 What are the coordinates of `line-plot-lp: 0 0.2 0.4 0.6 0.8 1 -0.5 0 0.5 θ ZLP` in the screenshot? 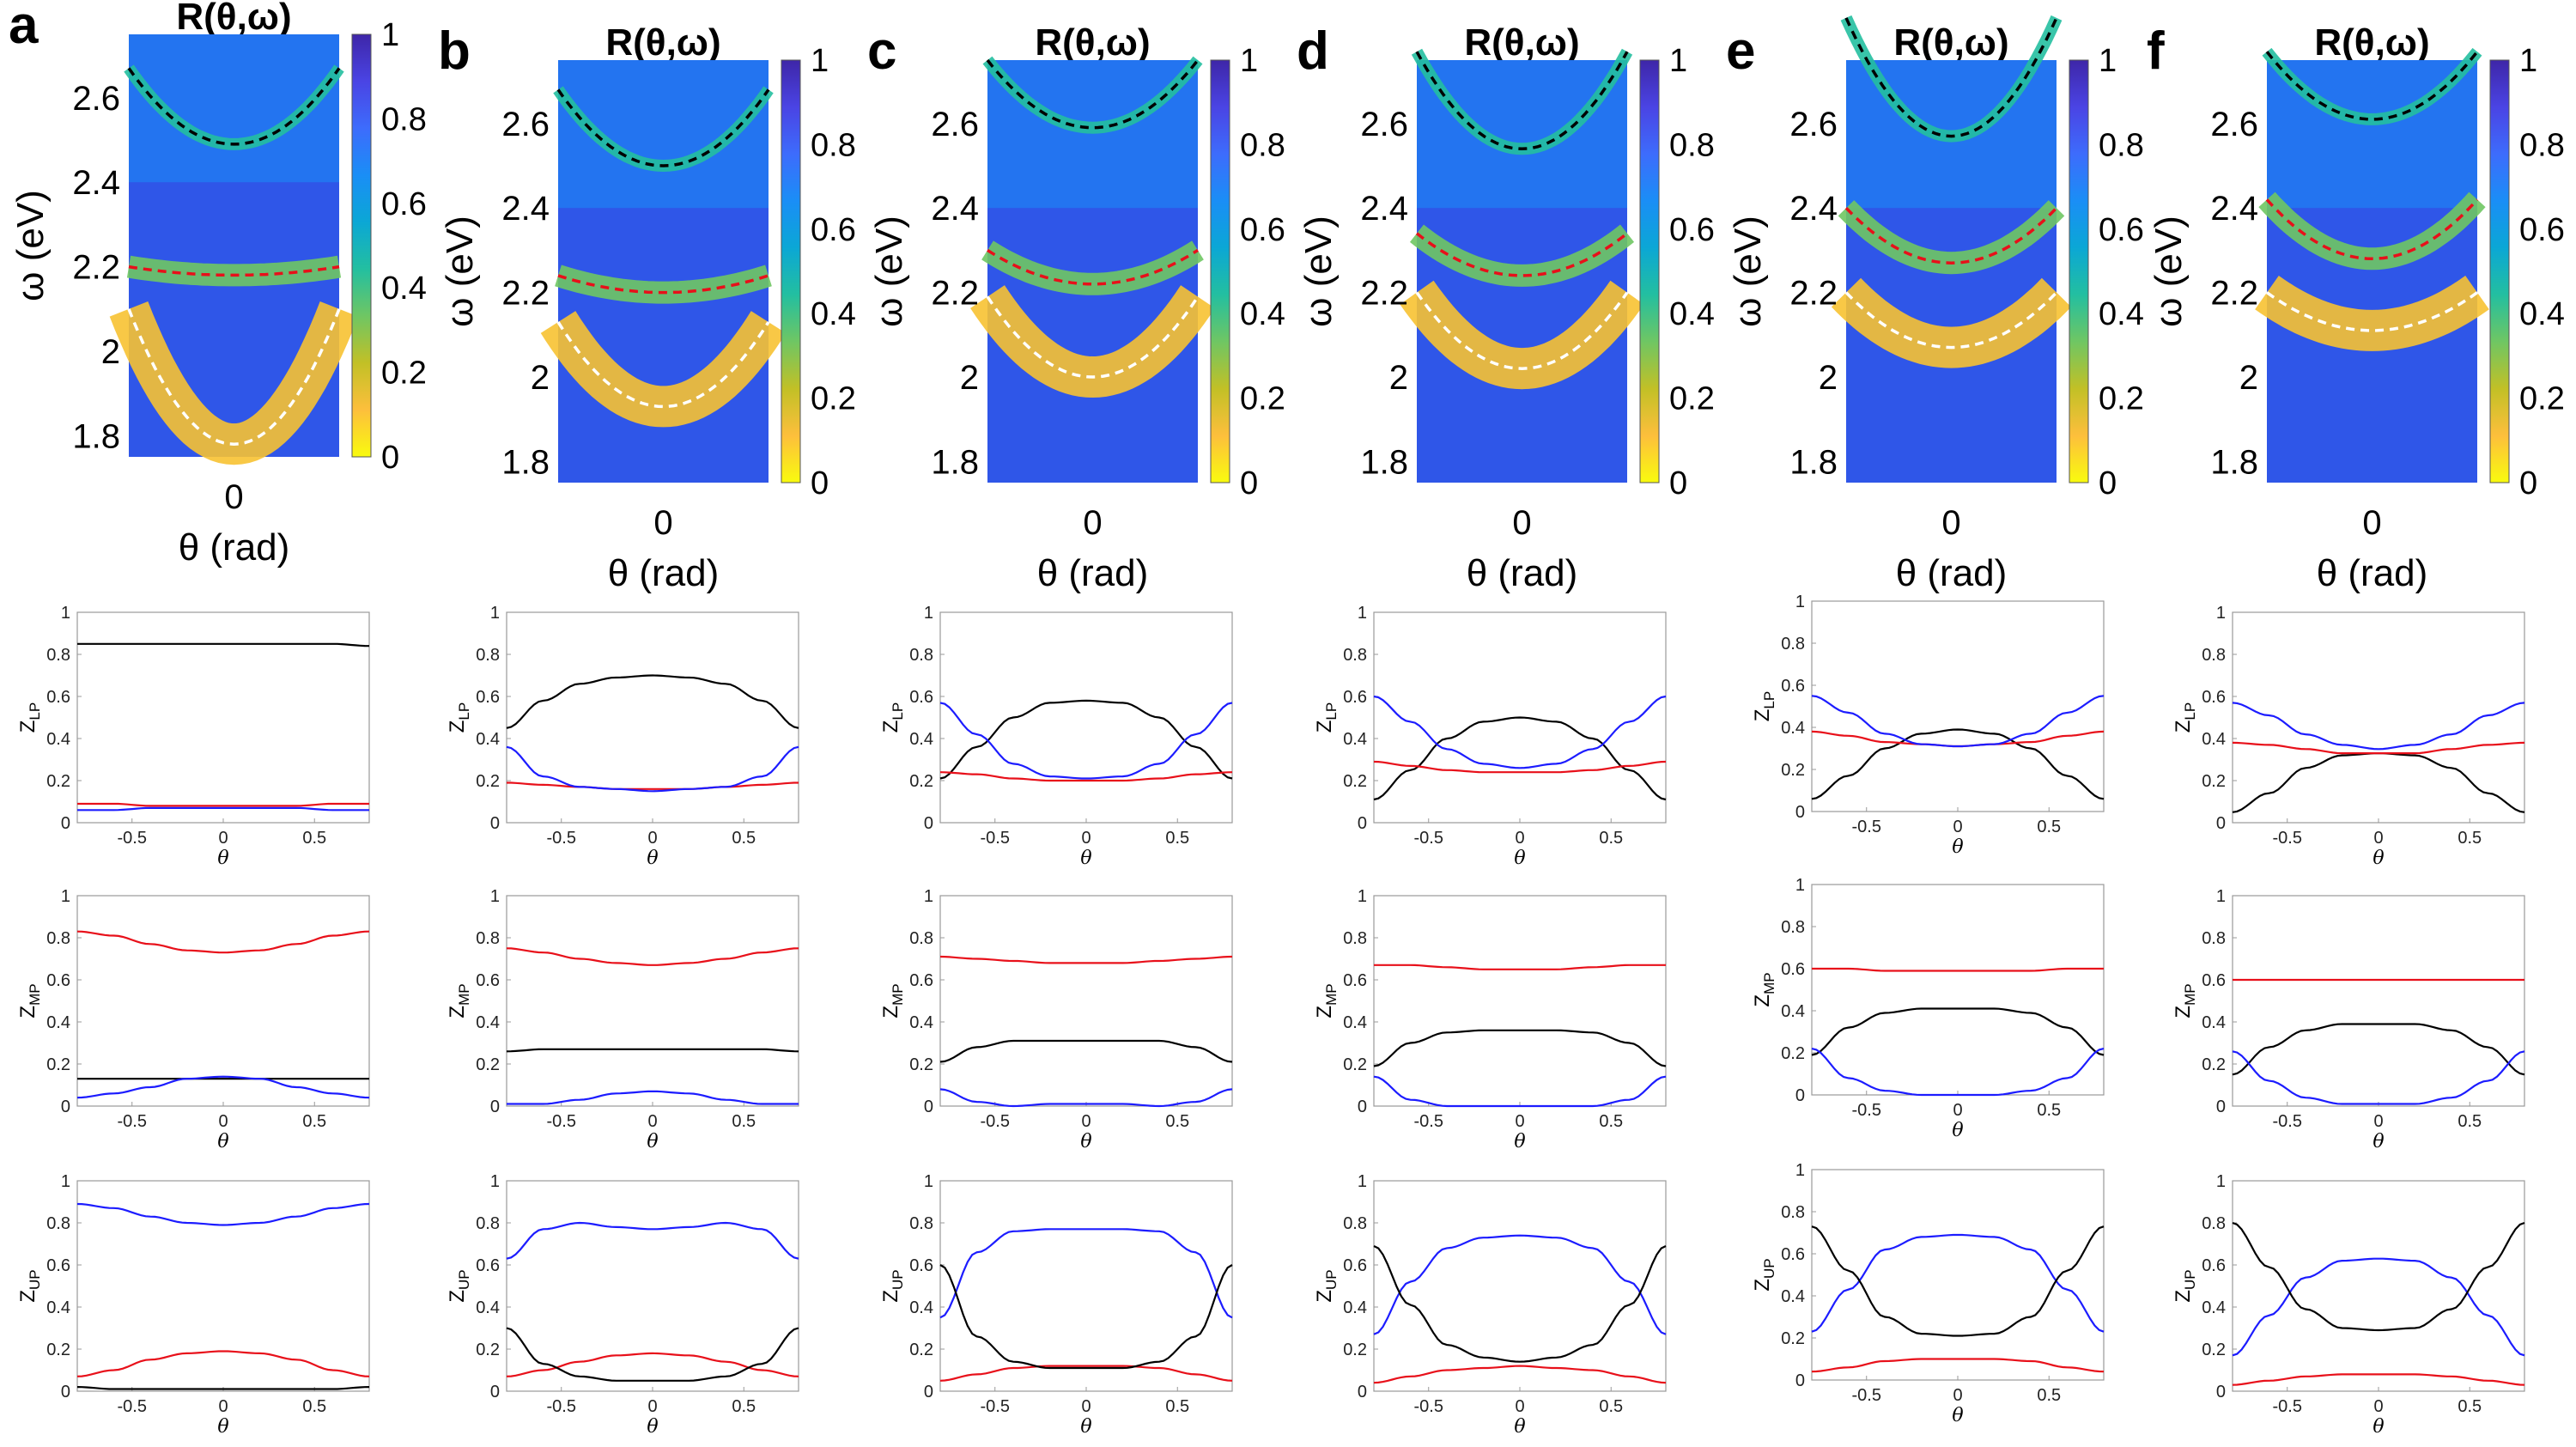 It's located at (1928, 725).